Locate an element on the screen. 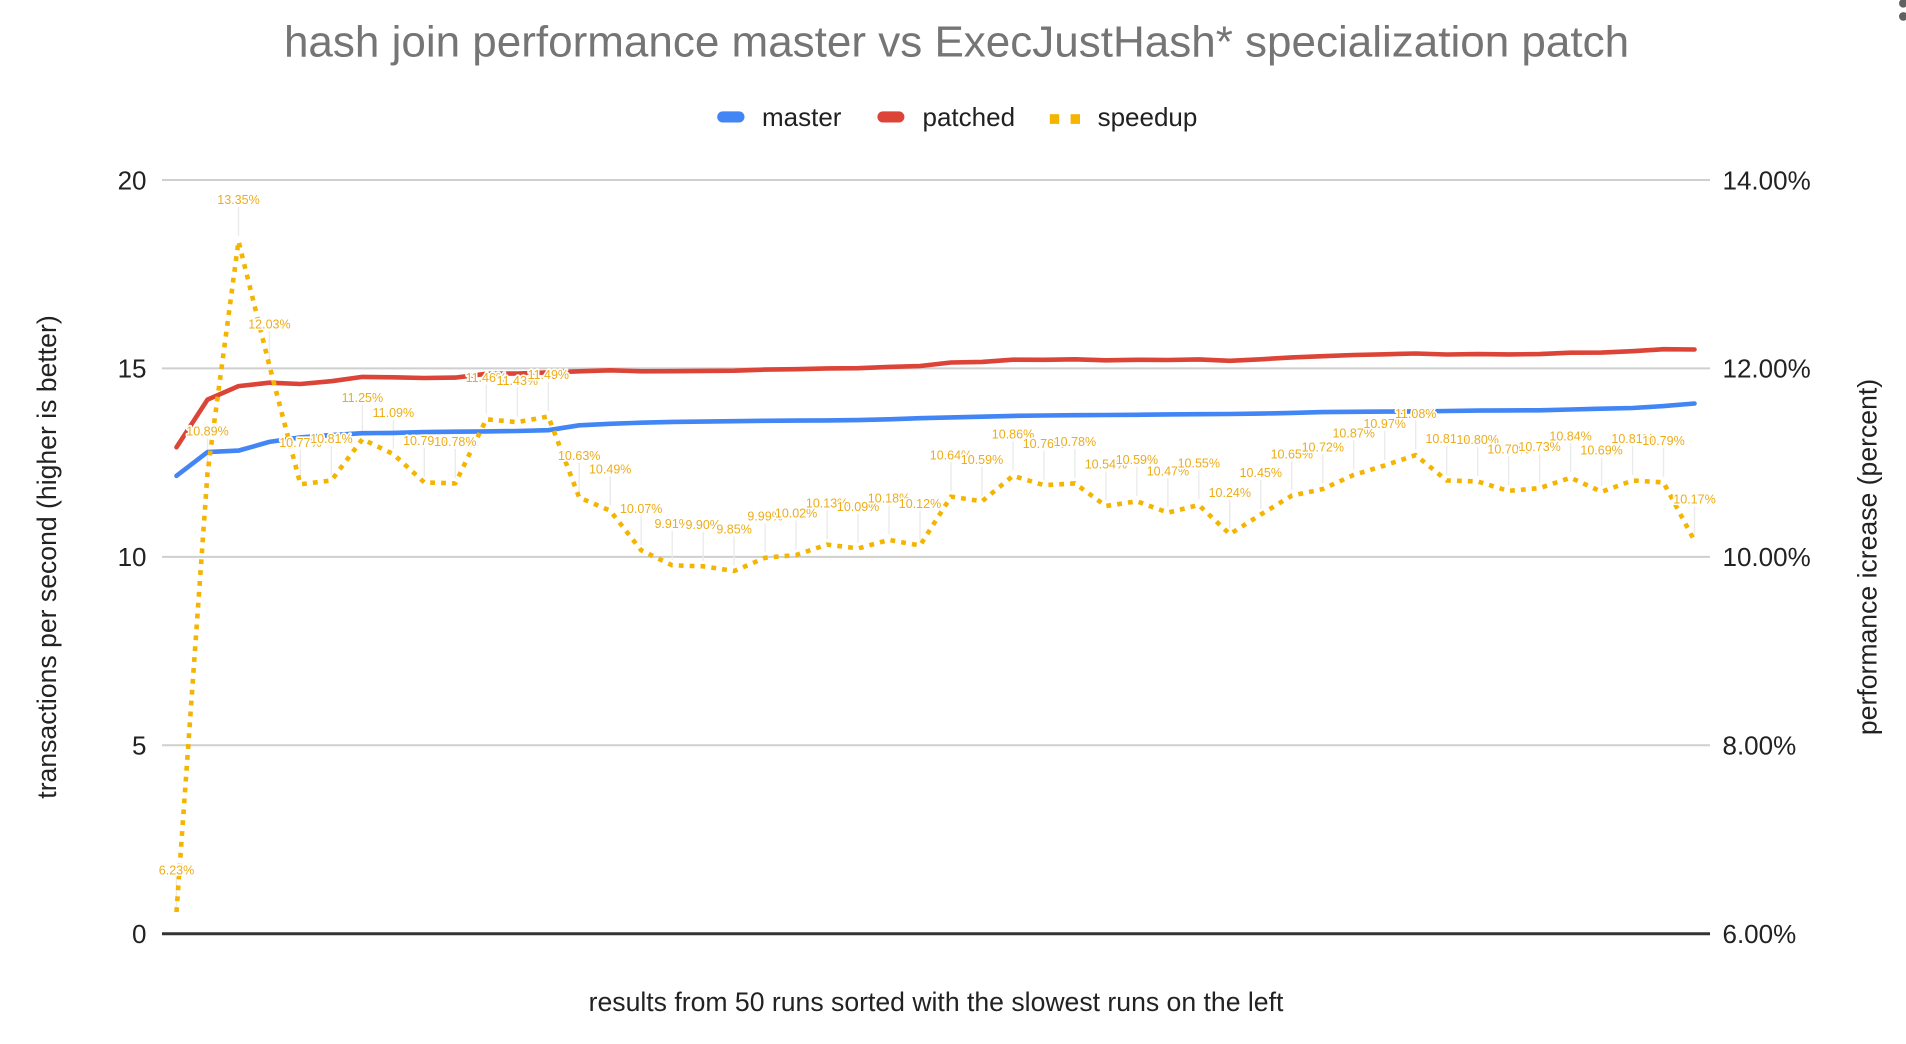 This screenshot has height=1044, width=1906. svg-text: 11.25% is located at coordinates (362, 398).